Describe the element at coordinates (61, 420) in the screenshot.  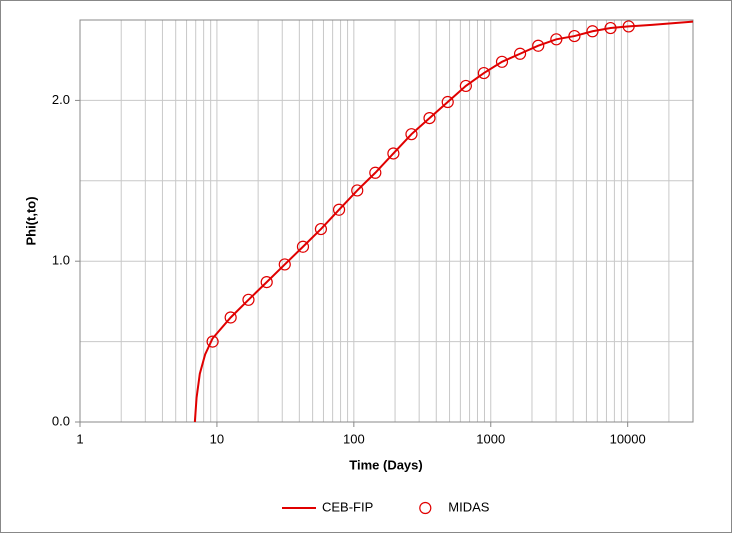
I see `y-tick-label: 0.0` at that location.